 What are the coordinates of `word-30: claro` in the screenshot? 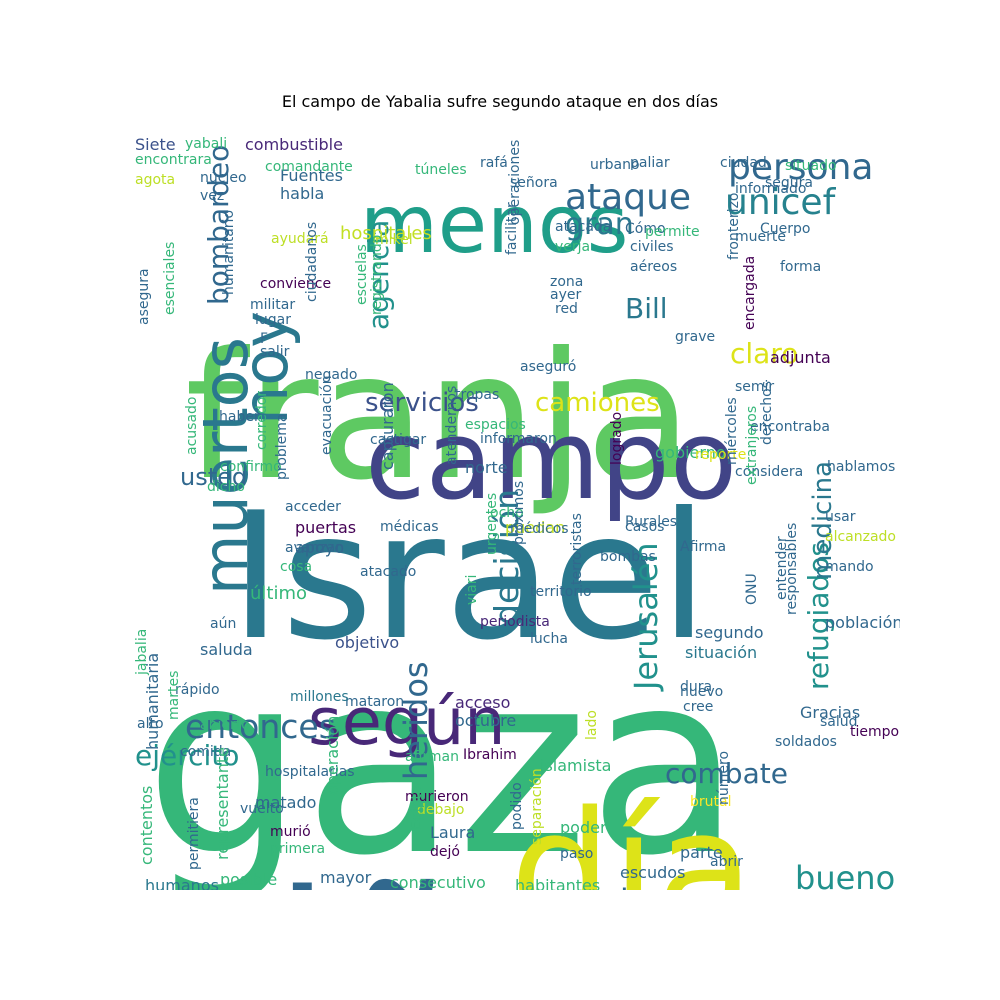 It's located at (764, 353).